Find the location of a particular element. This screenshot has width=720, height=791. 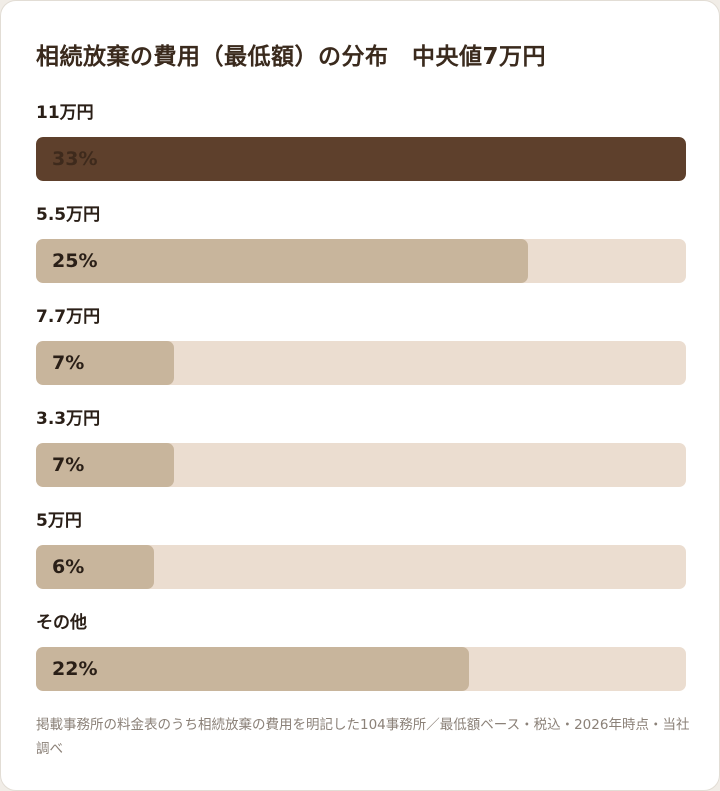

bar-track: 33% is located at coordinates (361, 159).